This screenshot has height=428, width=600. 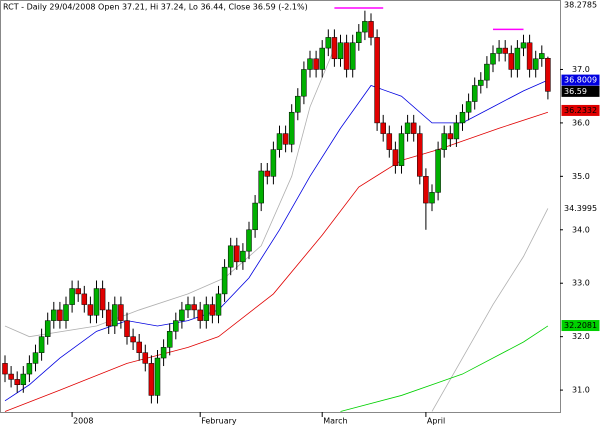 What do you see at coordinates (581, 122) in the screenshot?
I see `y-tick-label: 36.0` at bounding box center [581, 122].